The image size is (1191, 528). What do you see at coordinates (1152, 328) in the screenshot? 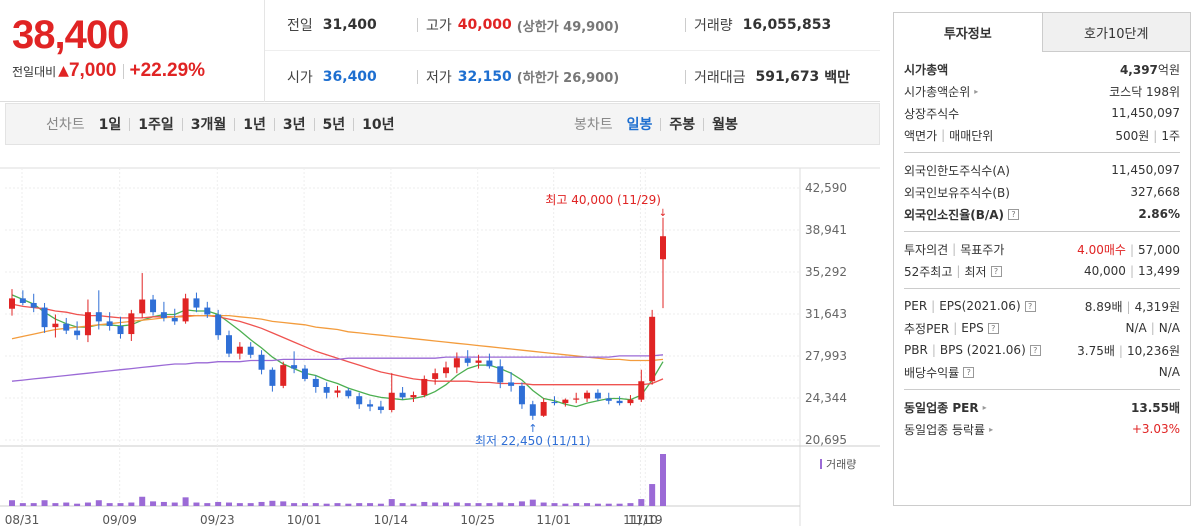
I see `info-value: N/A | N/A` at bounding box center [1152, 328].